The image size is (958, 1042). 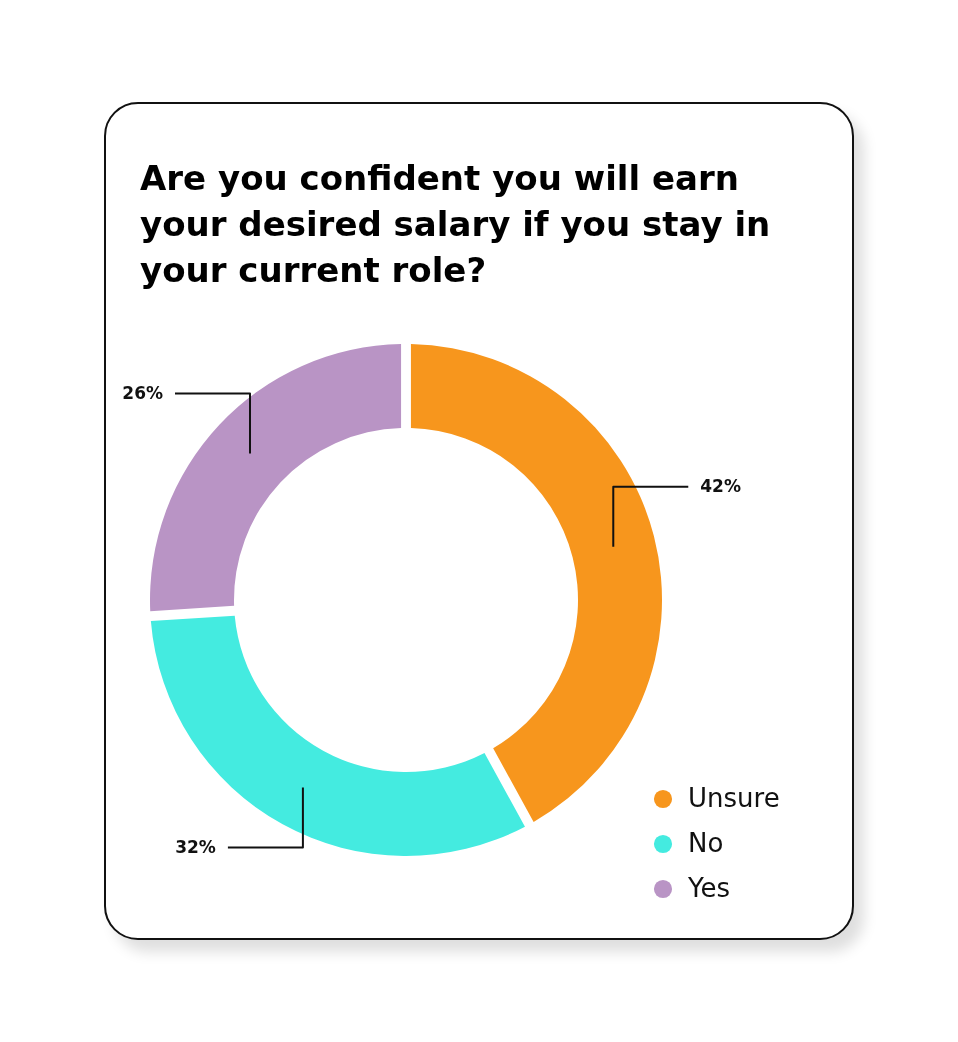 What do you see at coordinates (708, 888) in the screenshot?
I see `legend-label: Yes` at bounding box center [708, 888].